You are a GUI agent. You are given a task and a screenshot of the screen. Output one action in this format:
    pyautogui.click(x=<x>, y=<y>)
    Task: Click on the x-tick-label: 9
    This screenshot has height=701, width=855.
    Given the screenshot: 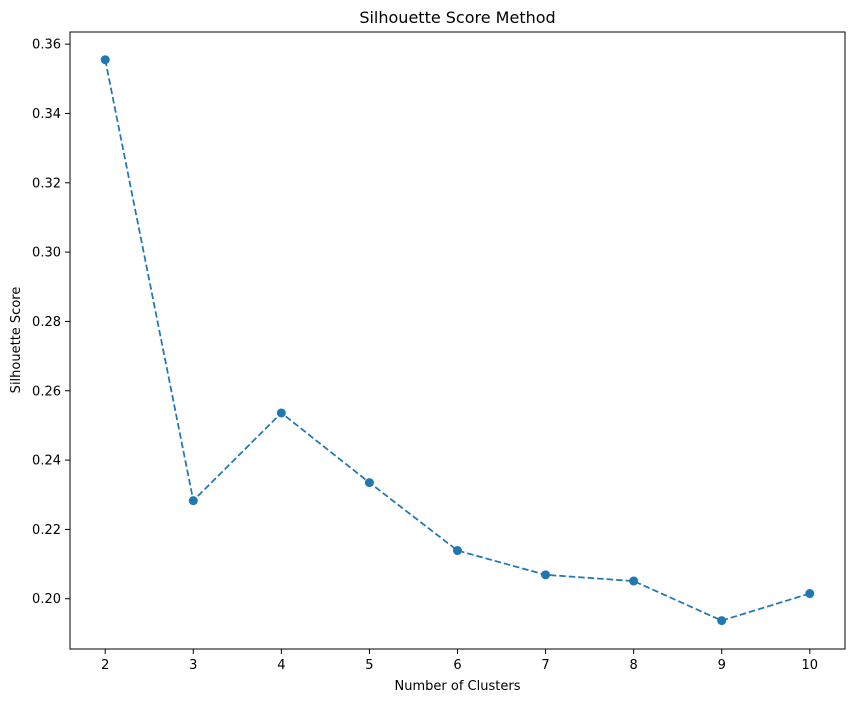 What is the action you would take?
    pyautogui.click(x=722, y=665)
    